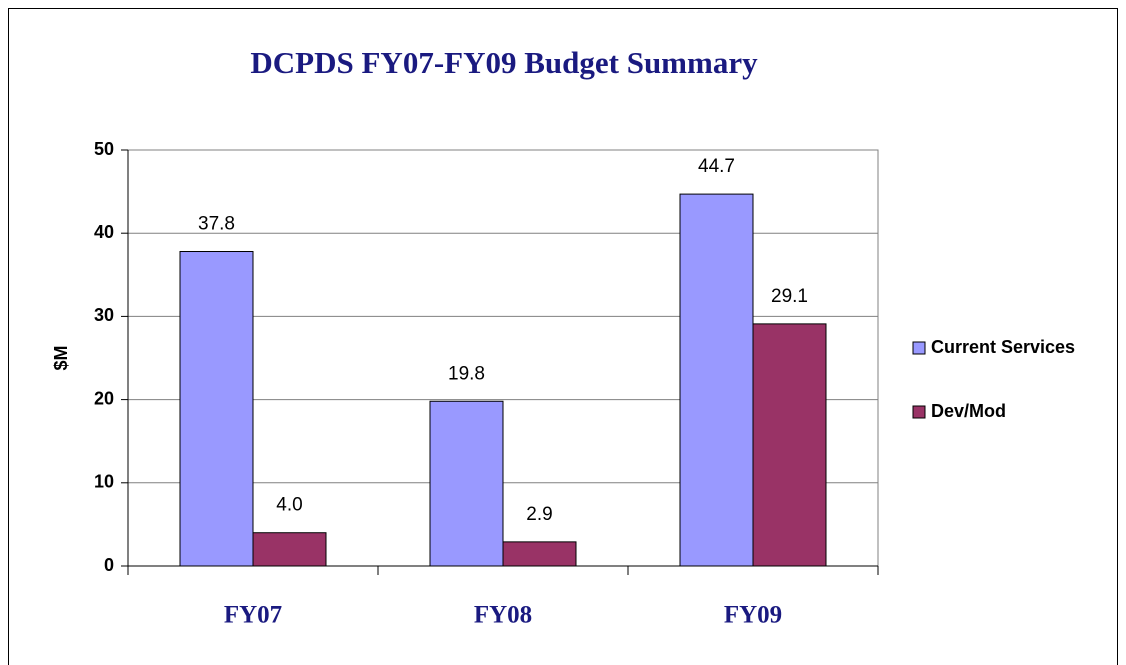  What do you see at coordinates (968, 411) in the screenshot?
I see `legend-label: Dev/Mod` at bounding box center [968, 411].